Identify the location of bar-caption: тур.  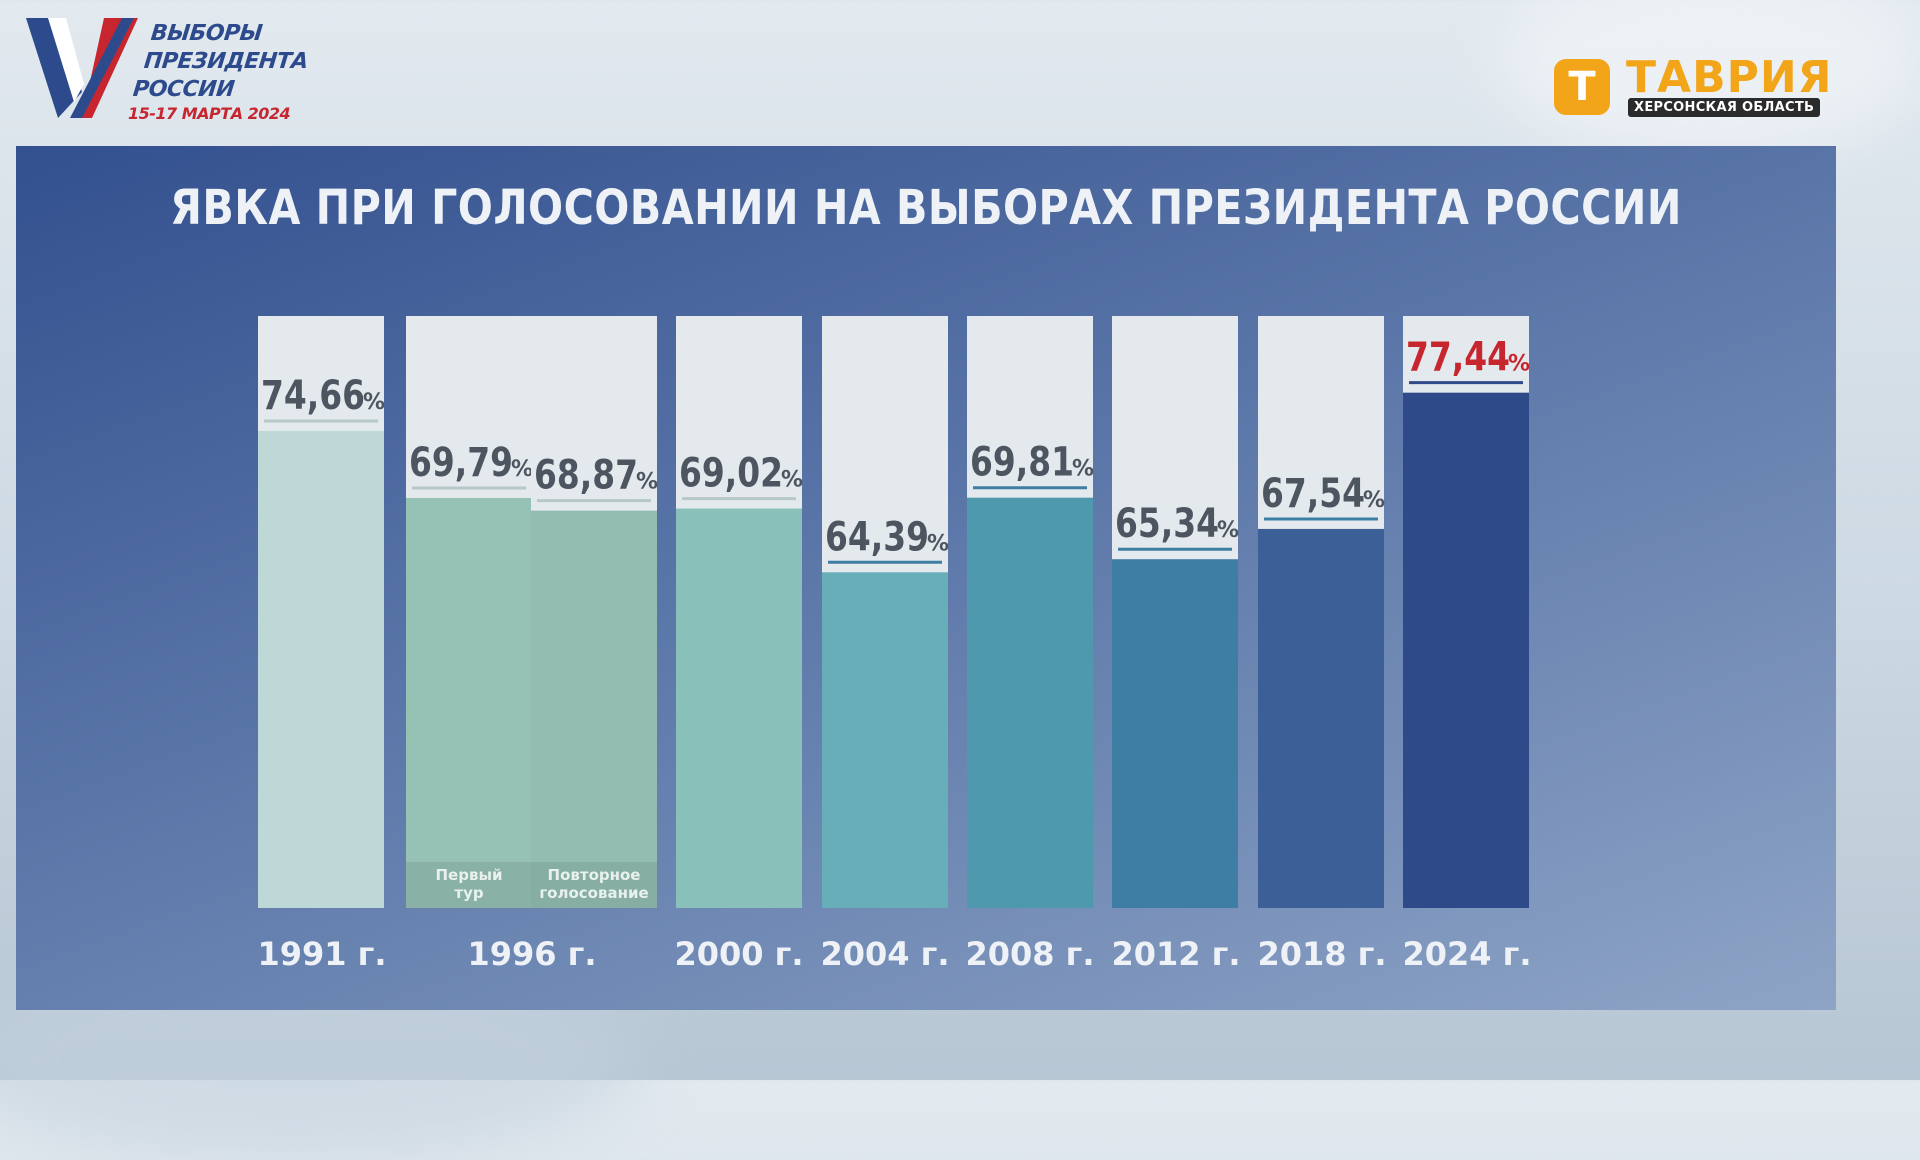
(468, 893).